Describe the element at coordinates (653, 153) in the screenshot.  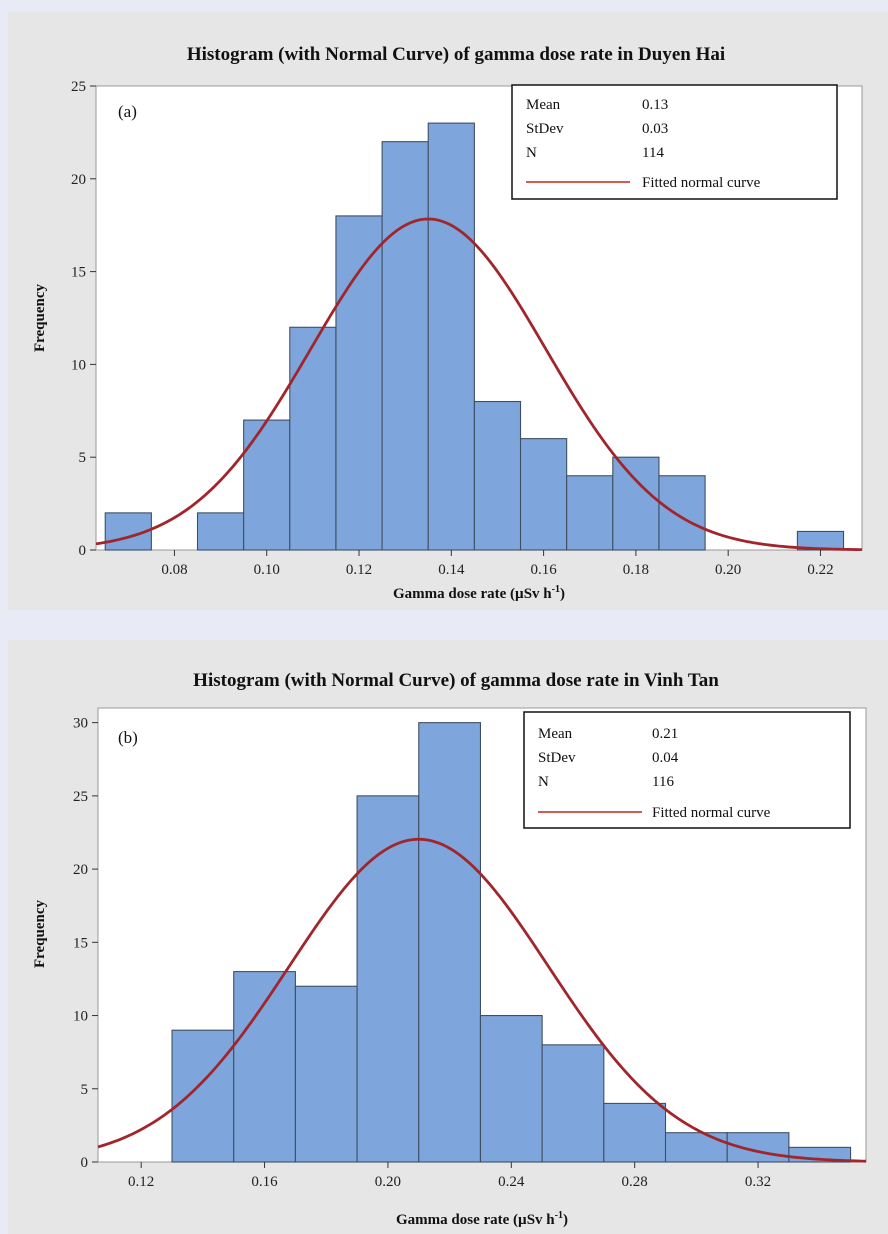
I see `legend-n-value: 114` at that location.